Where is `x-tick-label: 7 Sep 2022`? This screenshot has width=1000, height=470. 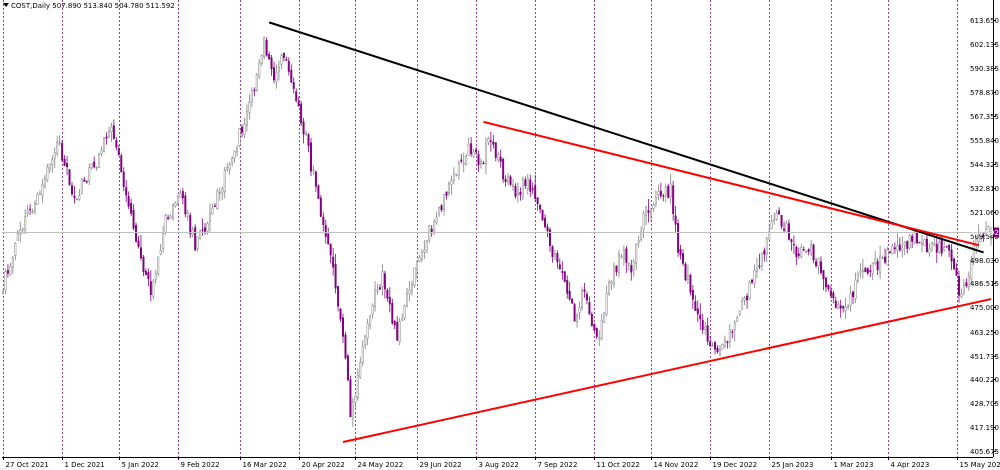
x-tick-label: 7 Sep 2022 is located at coordinates (558, 465).